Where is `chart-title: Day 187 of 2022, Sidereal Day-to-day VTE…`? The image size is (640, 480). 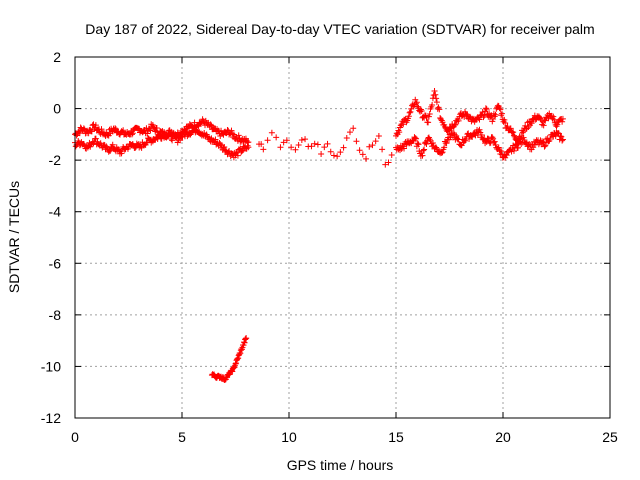
chart-title: Day 187 of 2022, Sidereal Day-to-day VTE… is located at coordinates (339, 29).